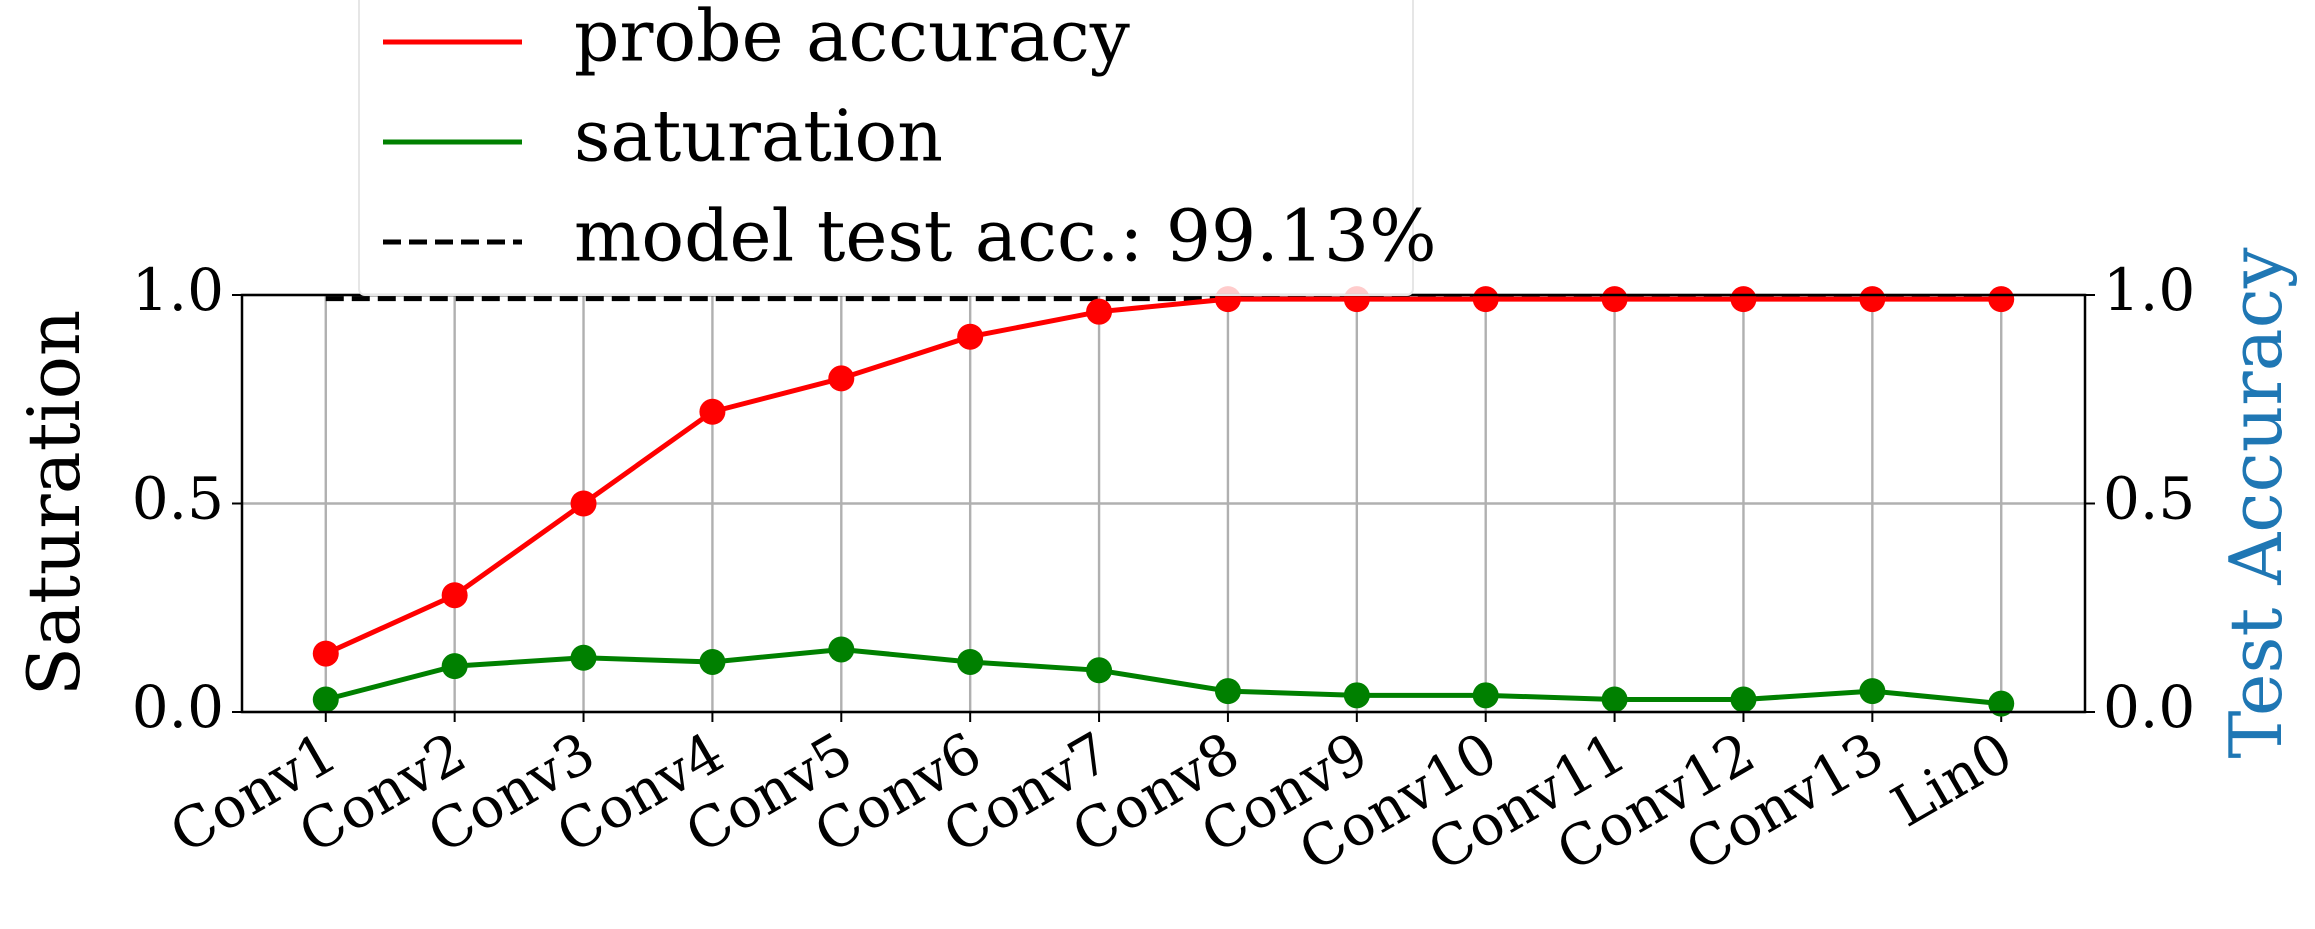 The width and height of the screenshot is (2315, 929). I want to click on series-line, so click(1163, 676).